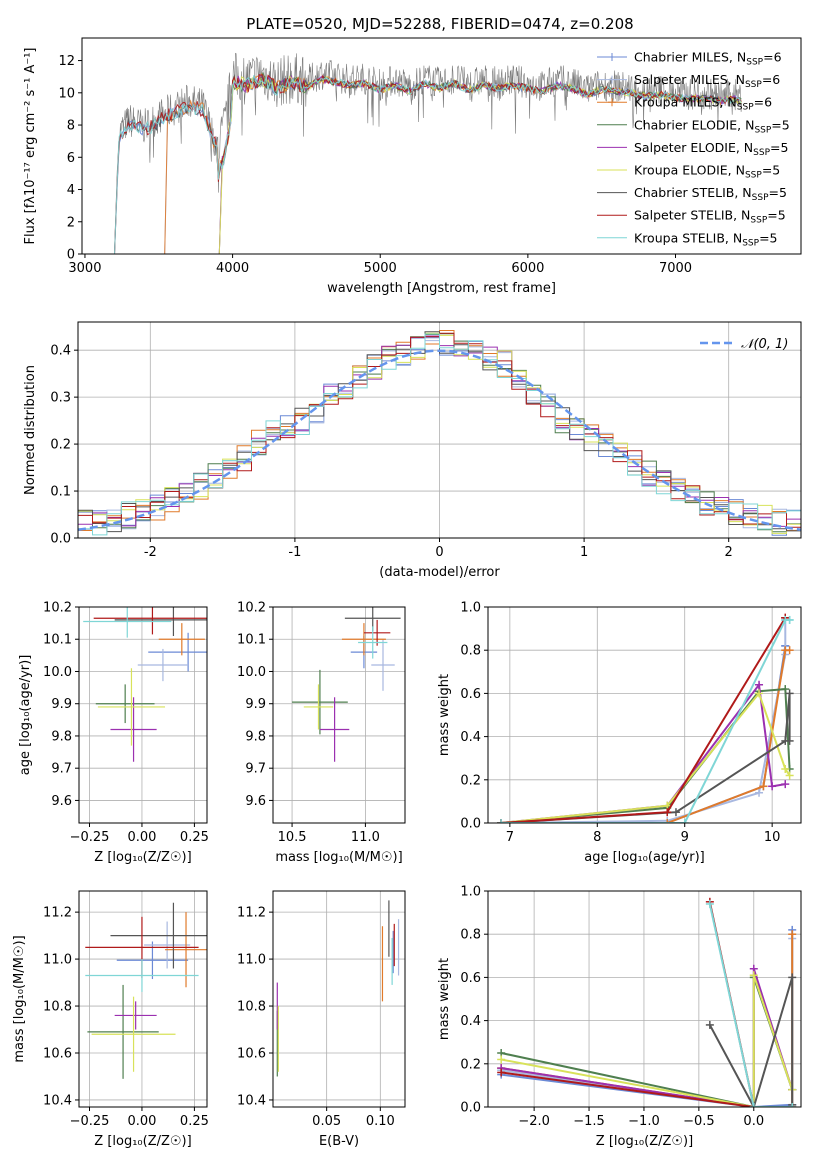  What do you see at coordinates (699, 1121) in the screenshot?
I see `x-tick-label: −0.5` at bounding box center [699, 1121].